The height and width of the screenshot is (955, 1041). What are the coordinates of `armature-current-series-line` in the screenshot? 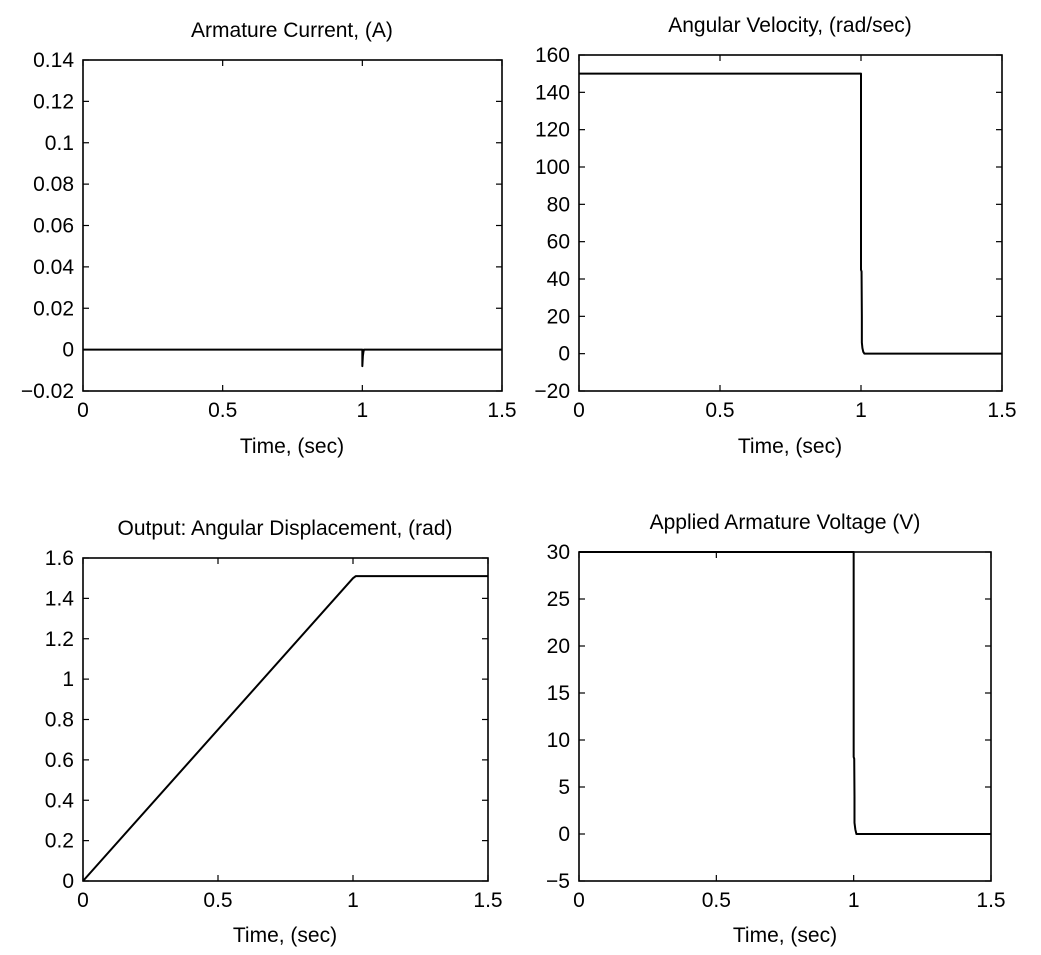 It's located at (292, 358).